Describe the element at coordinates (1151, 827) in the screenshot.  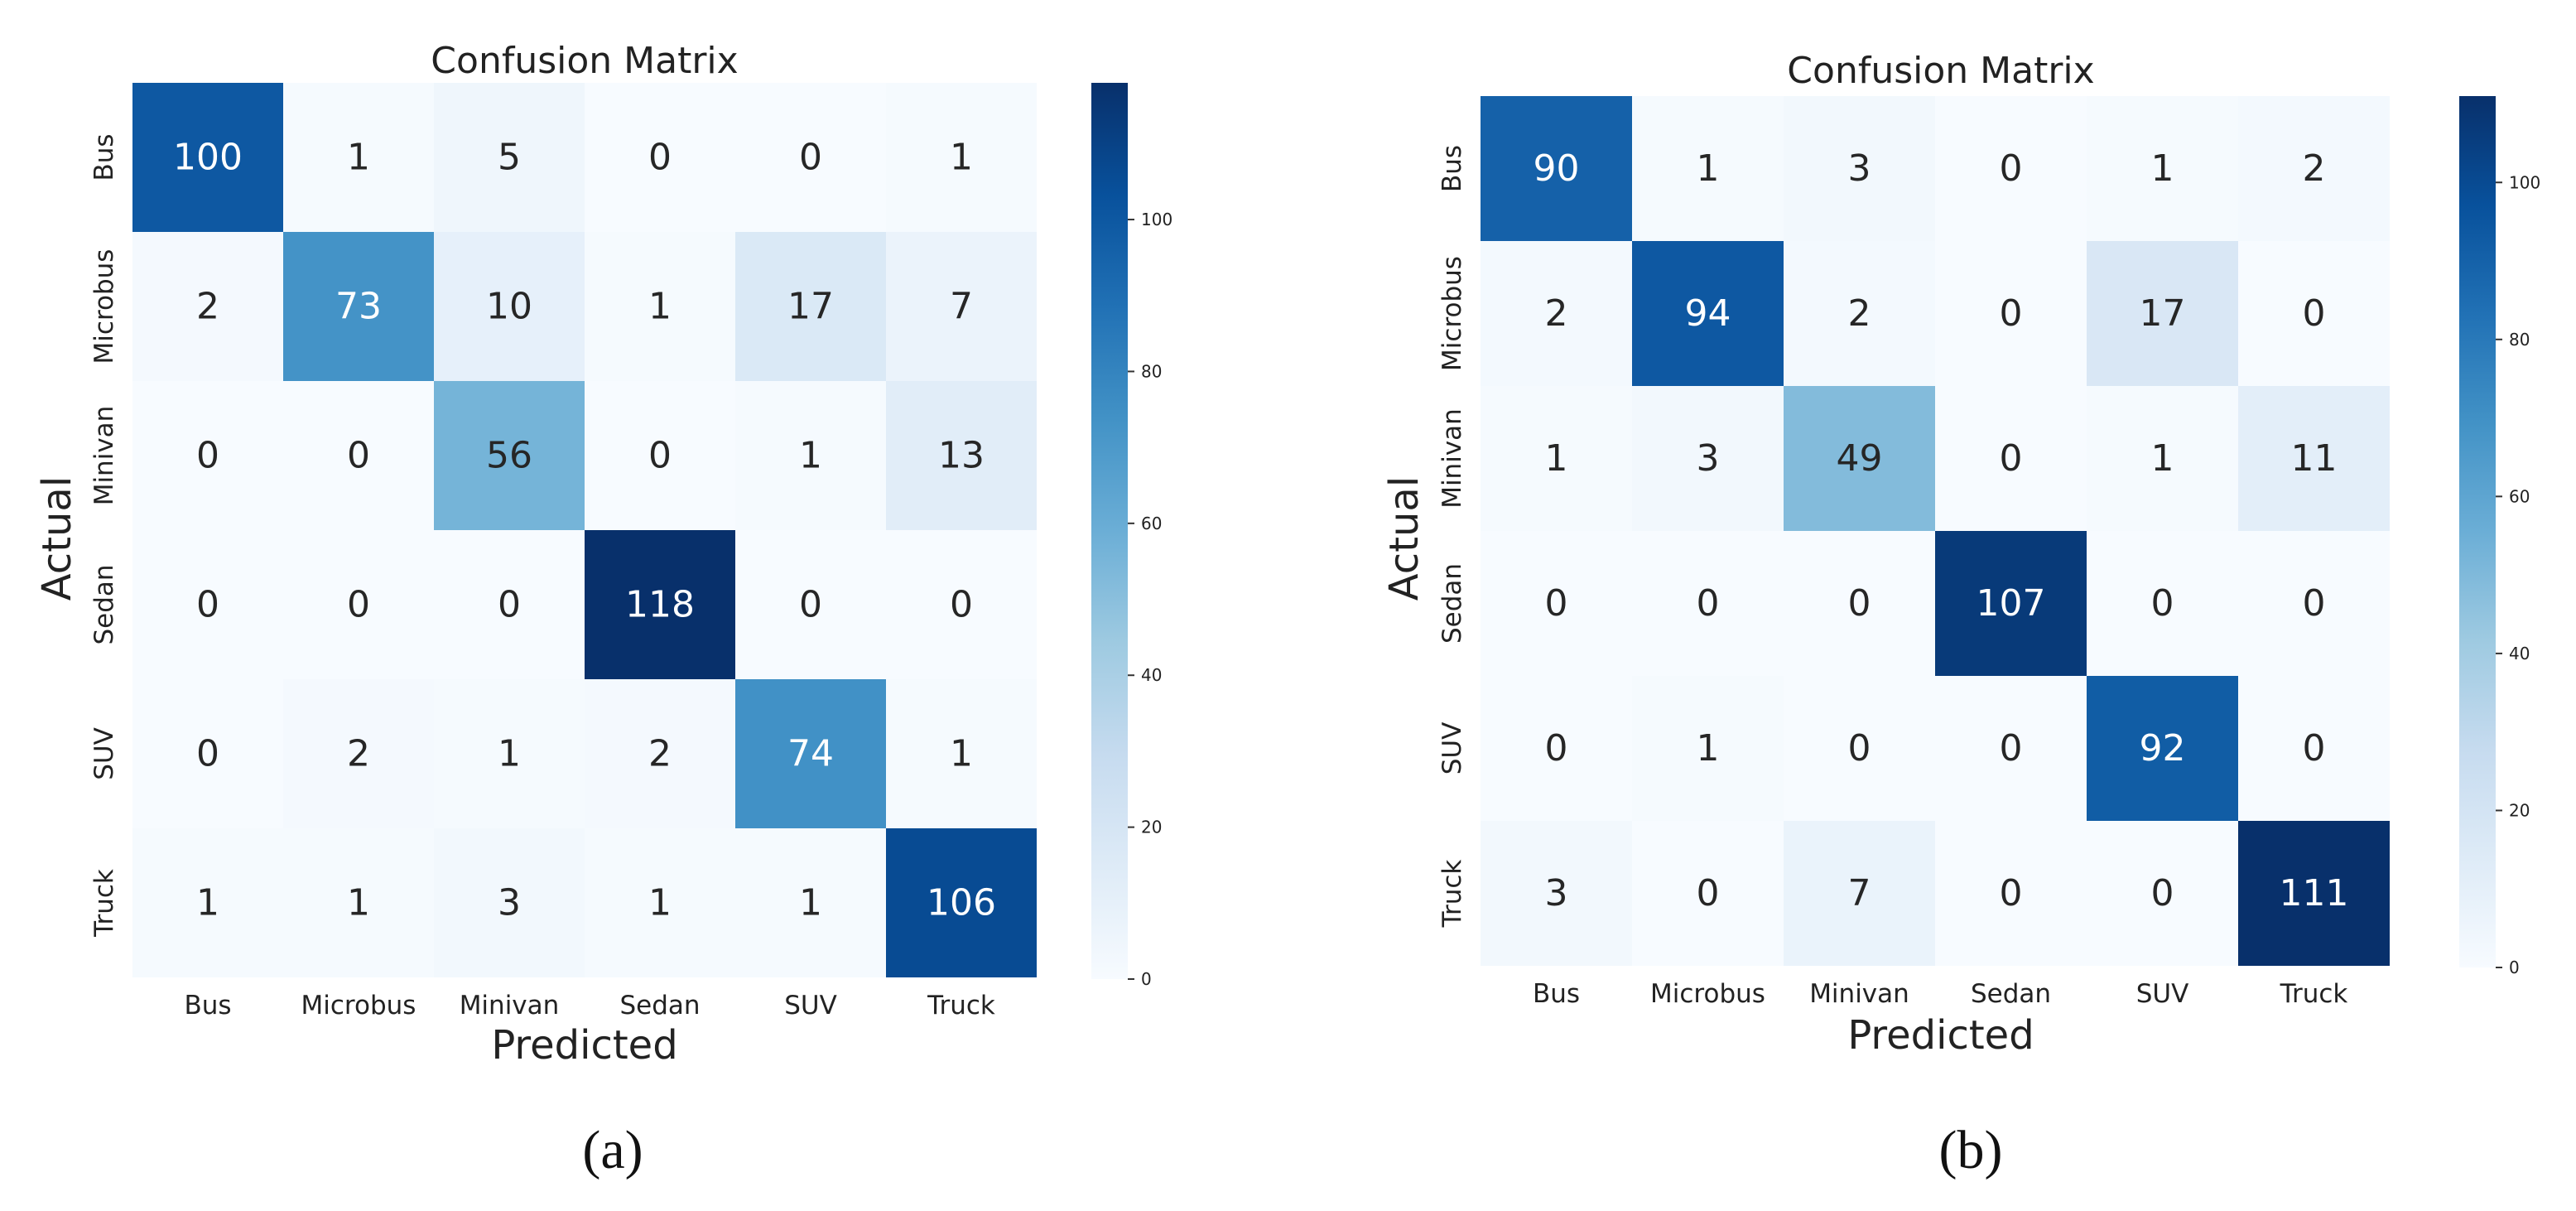
I see `colorbar-tick-label: 20` at that location.